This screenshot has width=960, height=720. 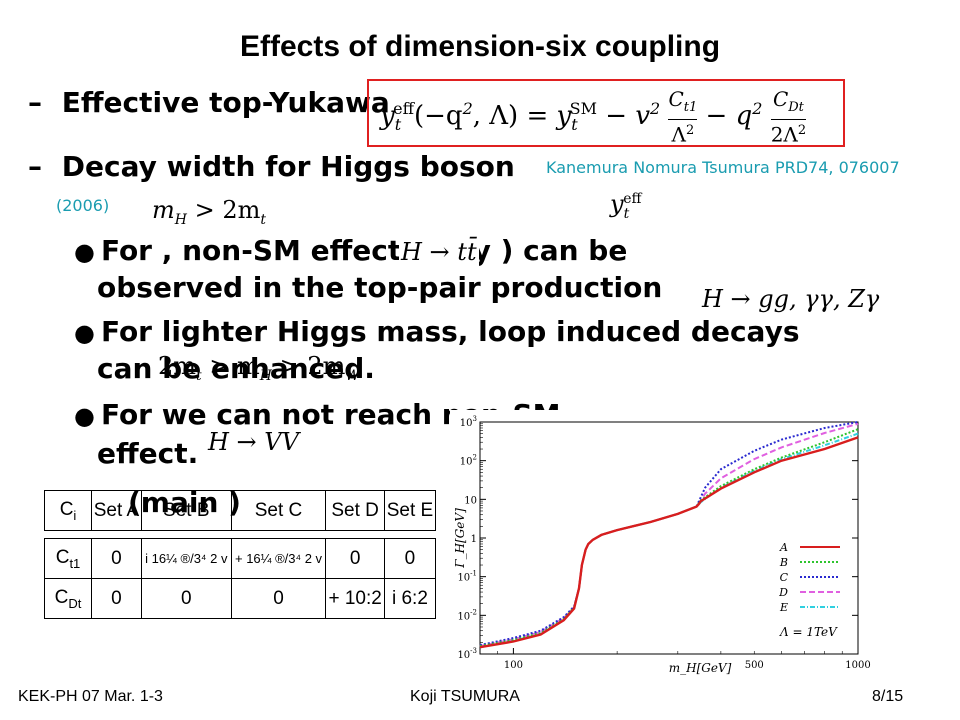 I want to click on legend-label: C, so click(x=784, y=577).